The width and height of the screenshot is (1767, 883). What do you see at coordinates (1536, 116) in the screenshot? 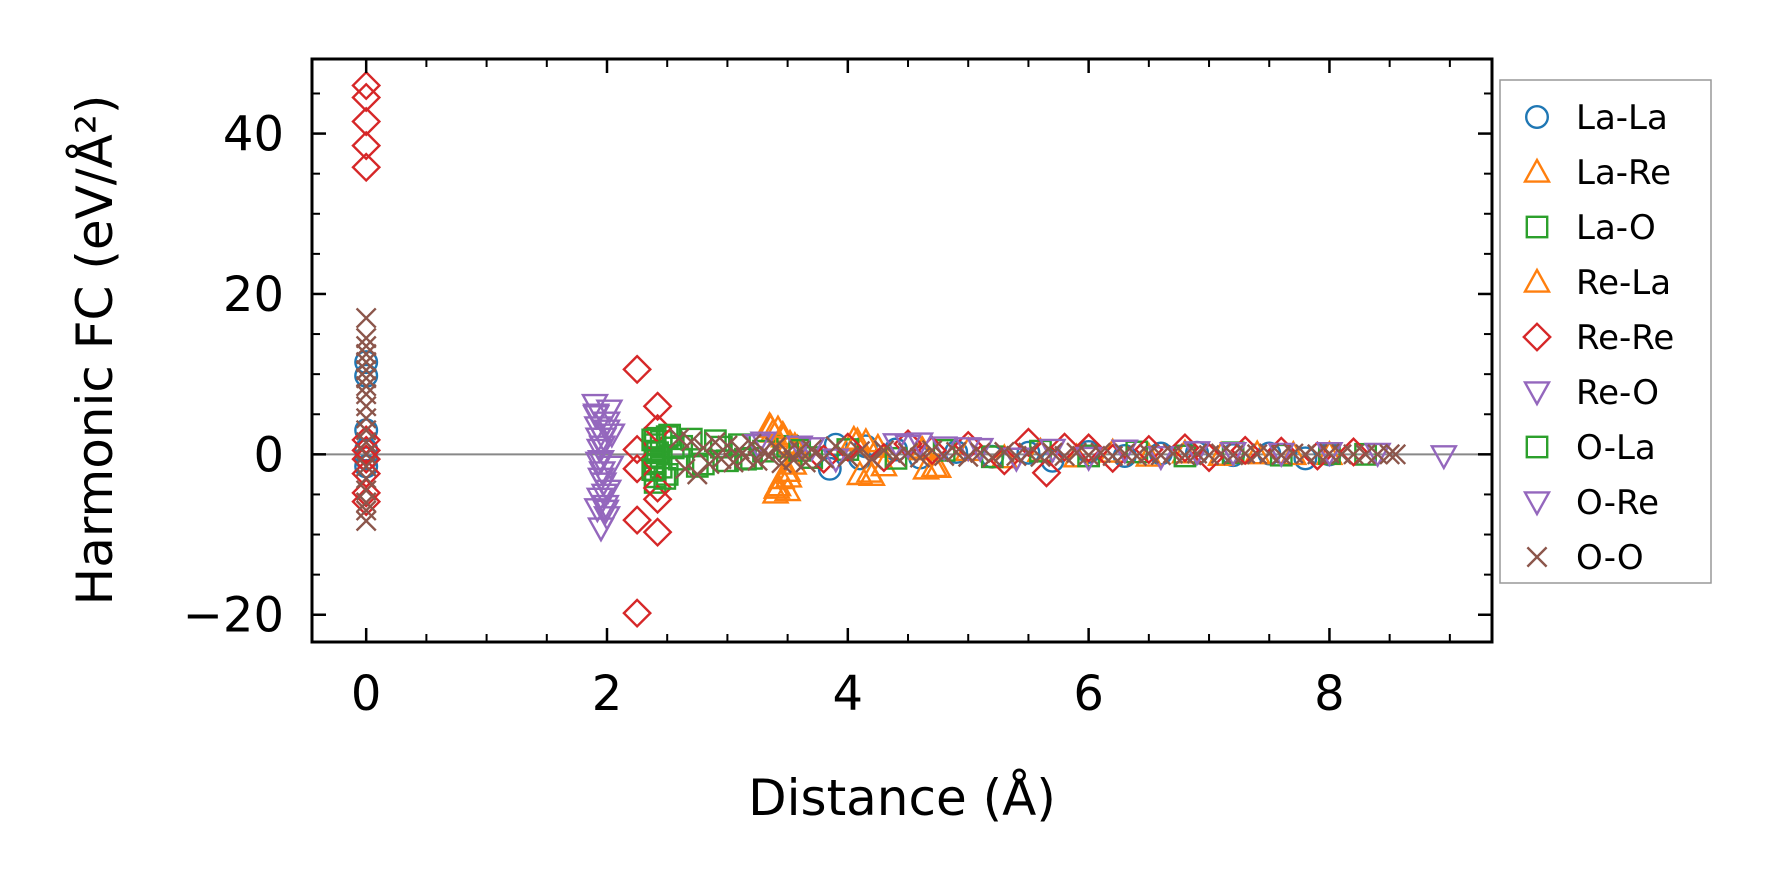
I see `legend-marker-la-la` at bounding box center [1536, 116].